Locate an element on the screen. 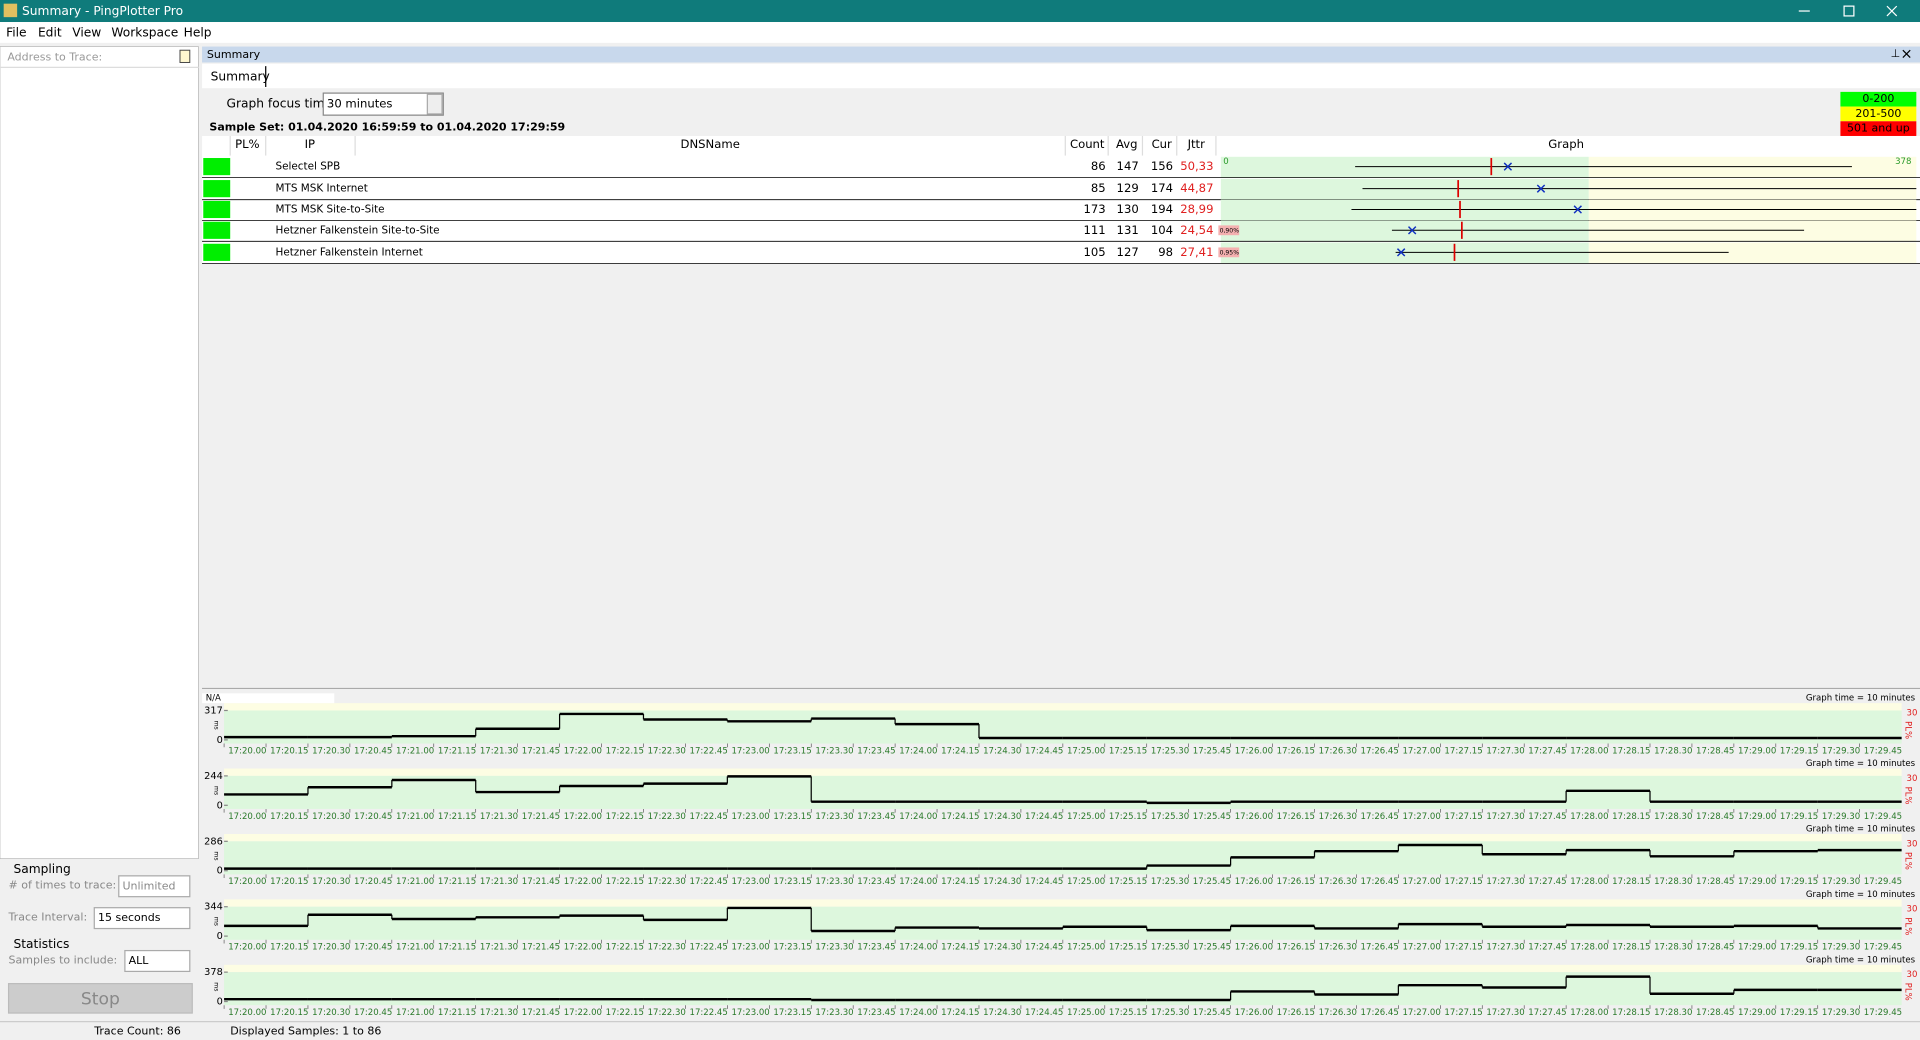 The image size is (1920, 1040). menu-item: Help is located at coordinates (198, 33).